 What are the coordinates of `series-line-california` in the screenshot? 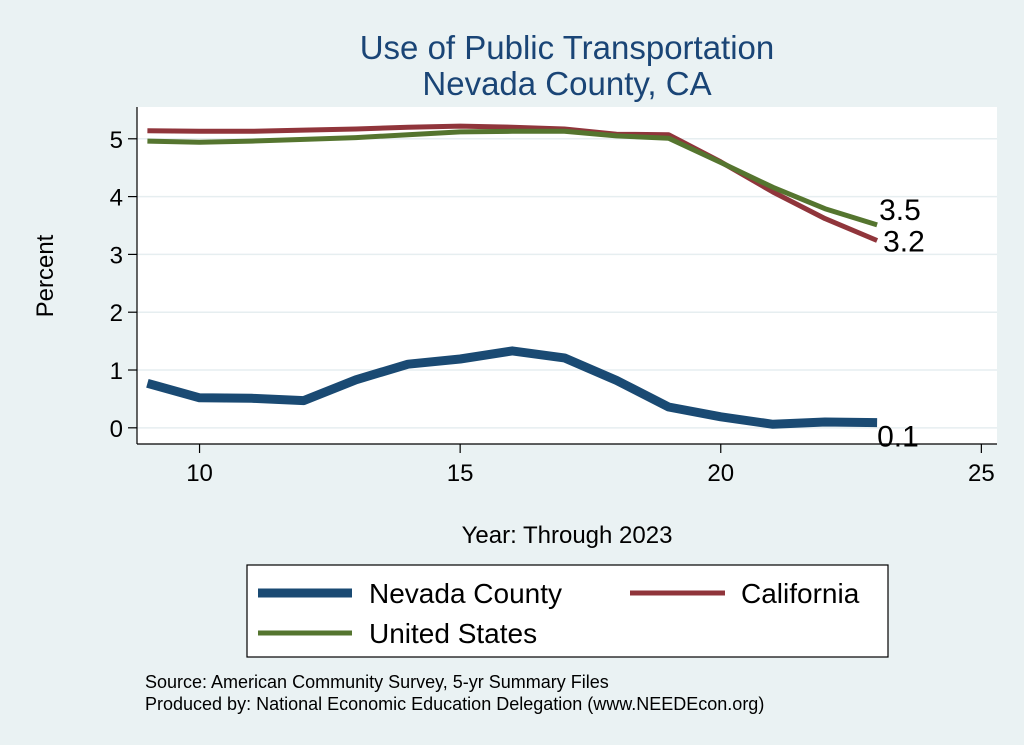 It's located at (513, 183).